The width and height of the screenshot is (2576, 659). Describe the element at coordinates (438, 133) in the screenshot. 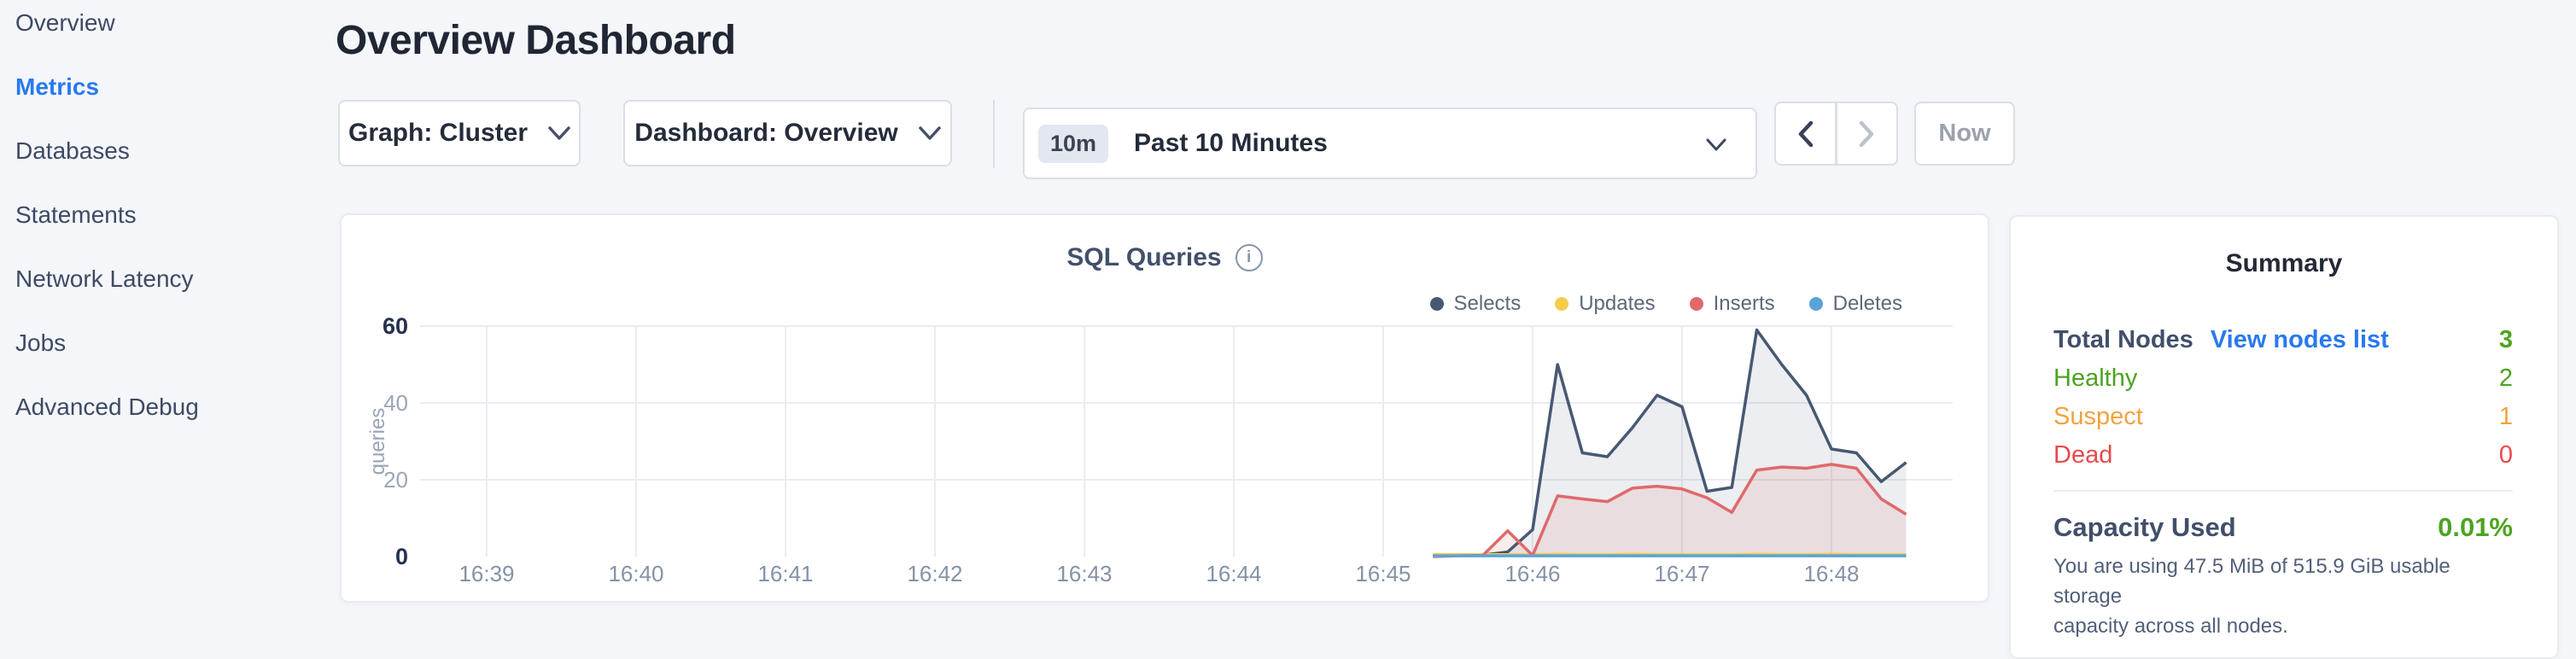

I see `graph-scope-label: Graph: Cluster` at that location.